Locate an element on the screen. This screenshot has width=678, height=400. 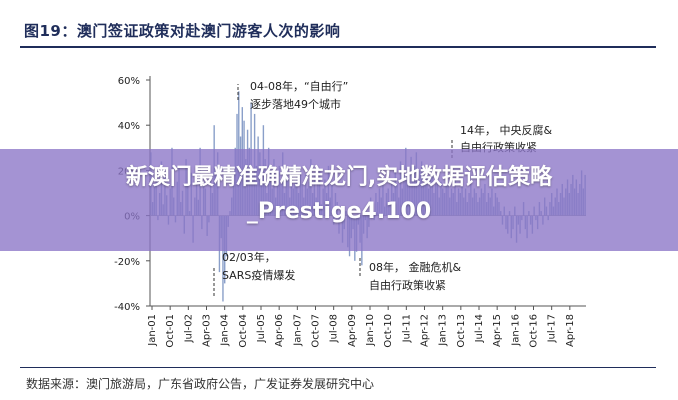
x-tick-label: Jul-05 is located at coordinates (261, 328).